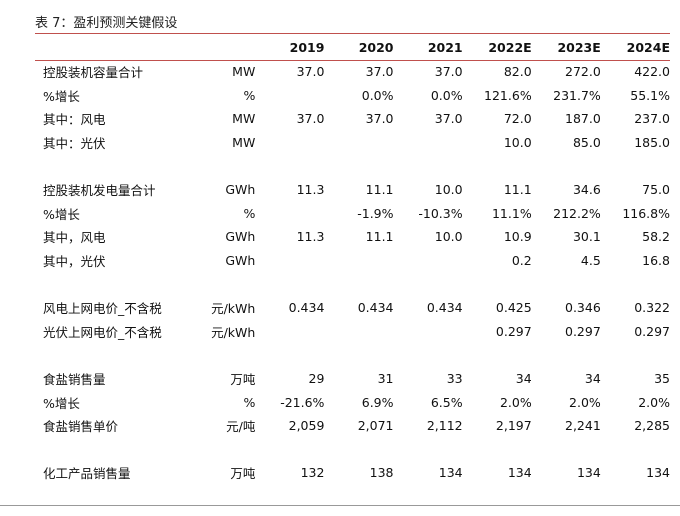  What do you see at coordinates (652, 426) in the screenshot?
I see `value-cell: 2,285` at bounding box center [652, 426].